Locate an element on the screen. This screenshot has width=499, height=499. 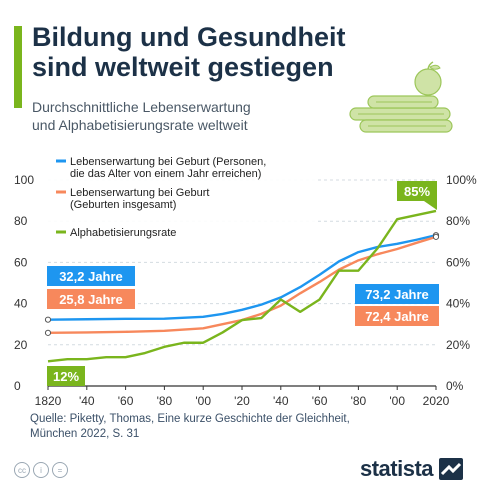
title-line-1: Bildung und Gesundheit is located at coordinates (189, 37).